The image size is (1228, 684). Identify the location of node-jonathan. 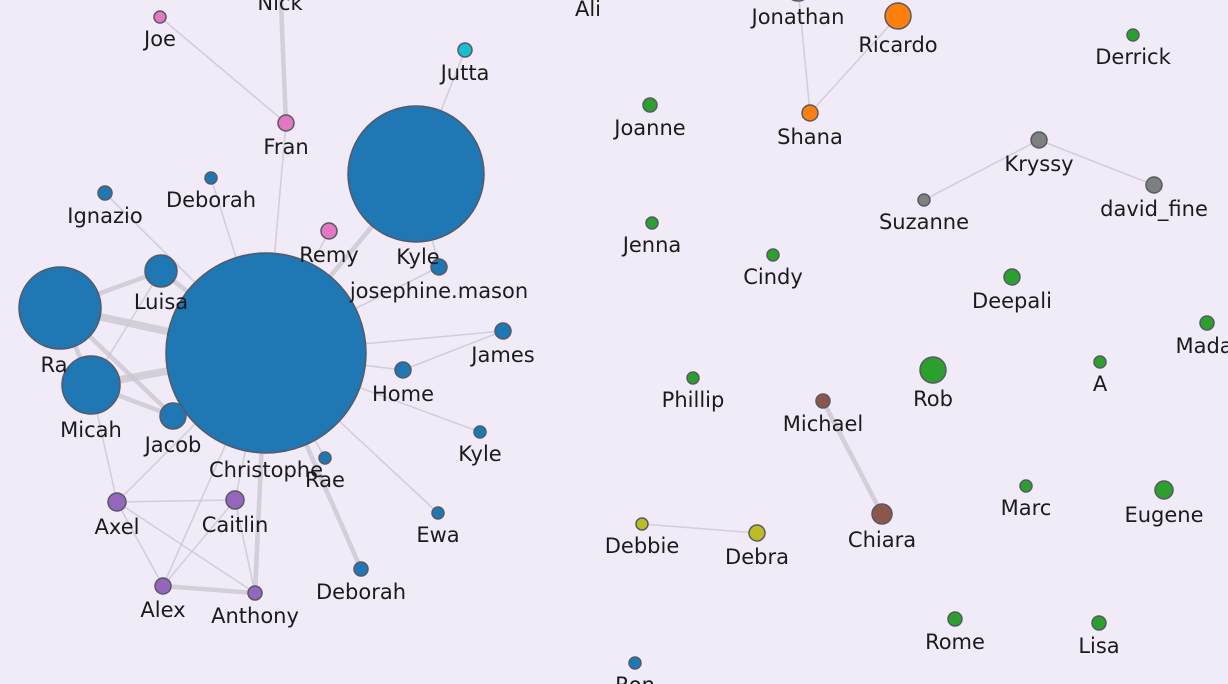
(798, 1).